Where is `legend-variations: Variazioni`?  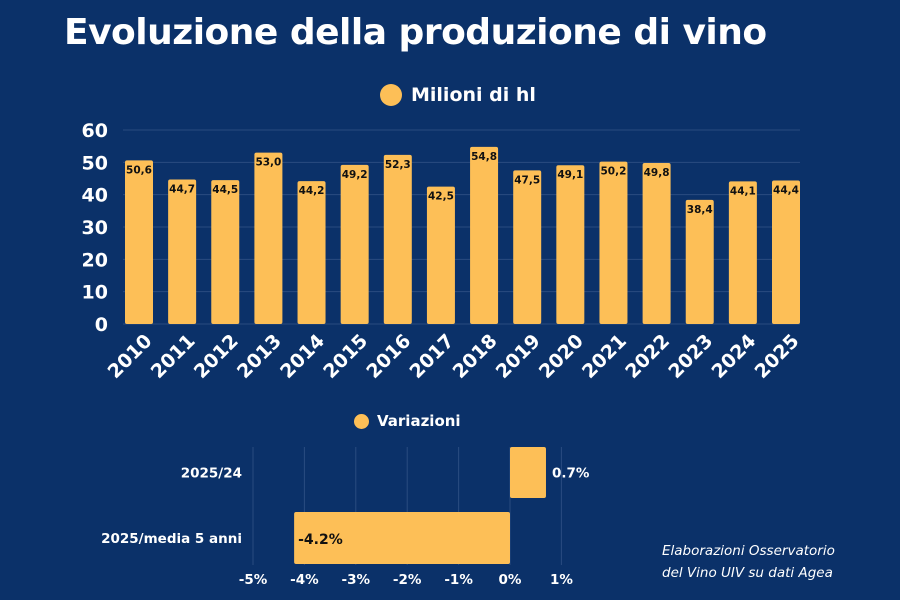 legend-variations: Variazioni is located at coordinates (407, 421).